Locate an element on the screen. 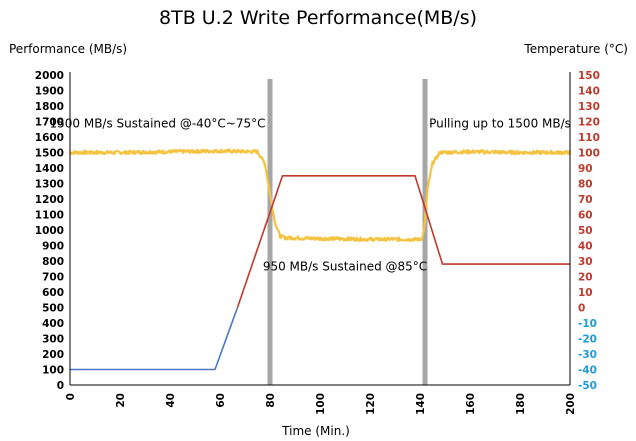  y-right-tick-label: 30 is located at coordinates (585, 262).